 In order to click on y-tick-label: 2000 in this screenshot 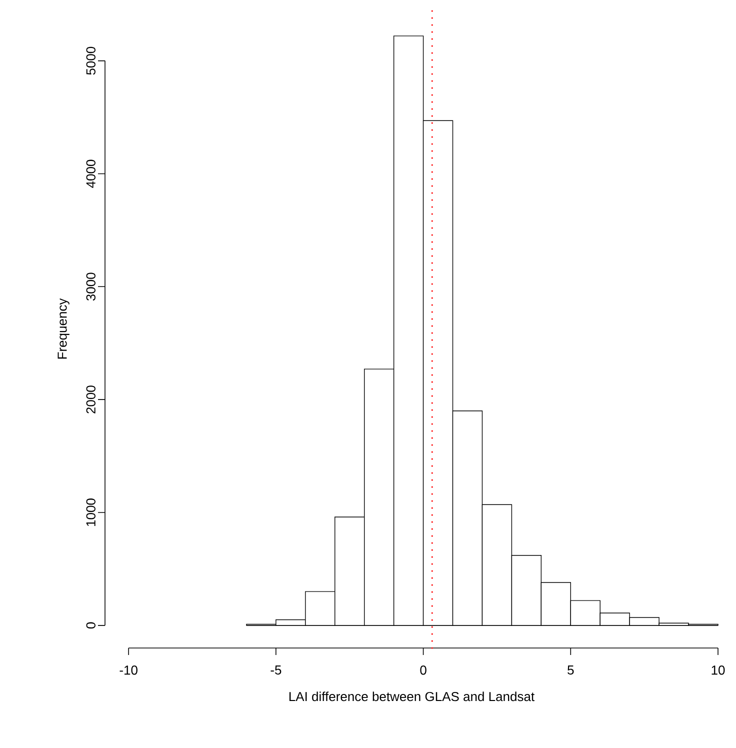, I will do `click(91, 400)`.